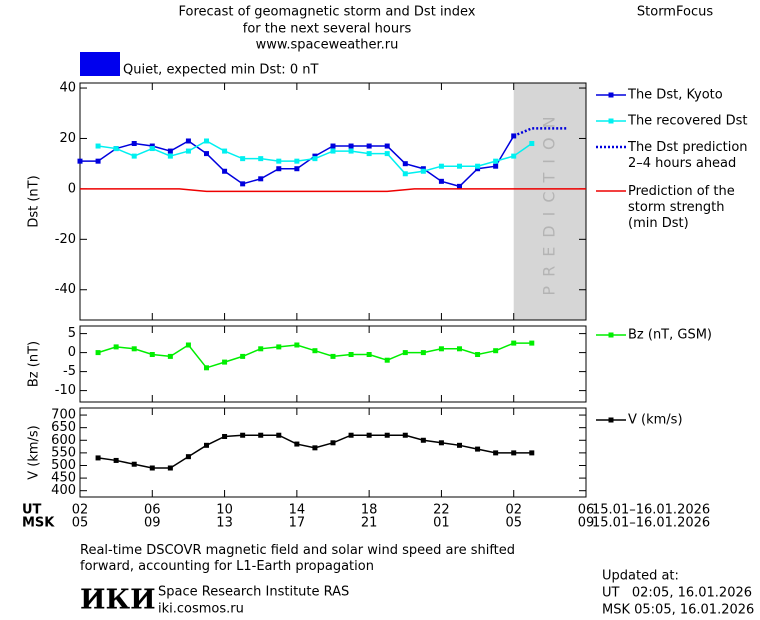  What do you see at coordinates (677, 593) in the screenshot?
I see `updated-ut: UT 02:05, 16.01.2026` at bounding box center [677, 593].